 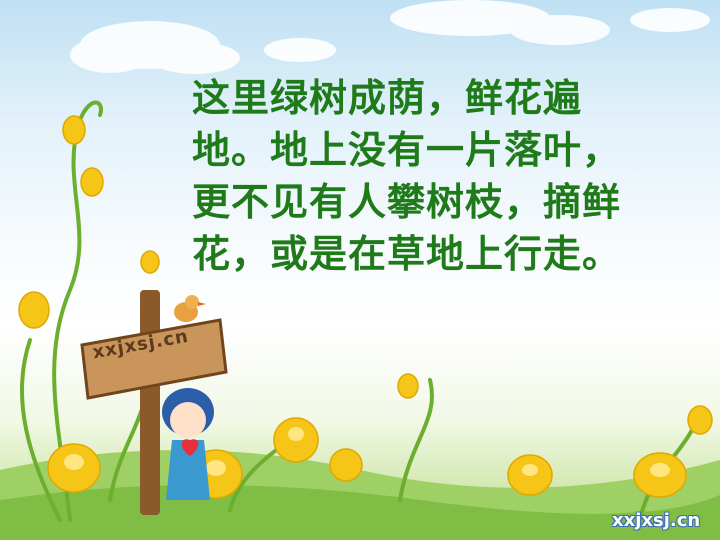 What do you see at coordinates (407, 202) in the screenshot?
I see `poem-line-3: 更不见有人攀树枝，摘鲜` at bounding box center [407, 202].